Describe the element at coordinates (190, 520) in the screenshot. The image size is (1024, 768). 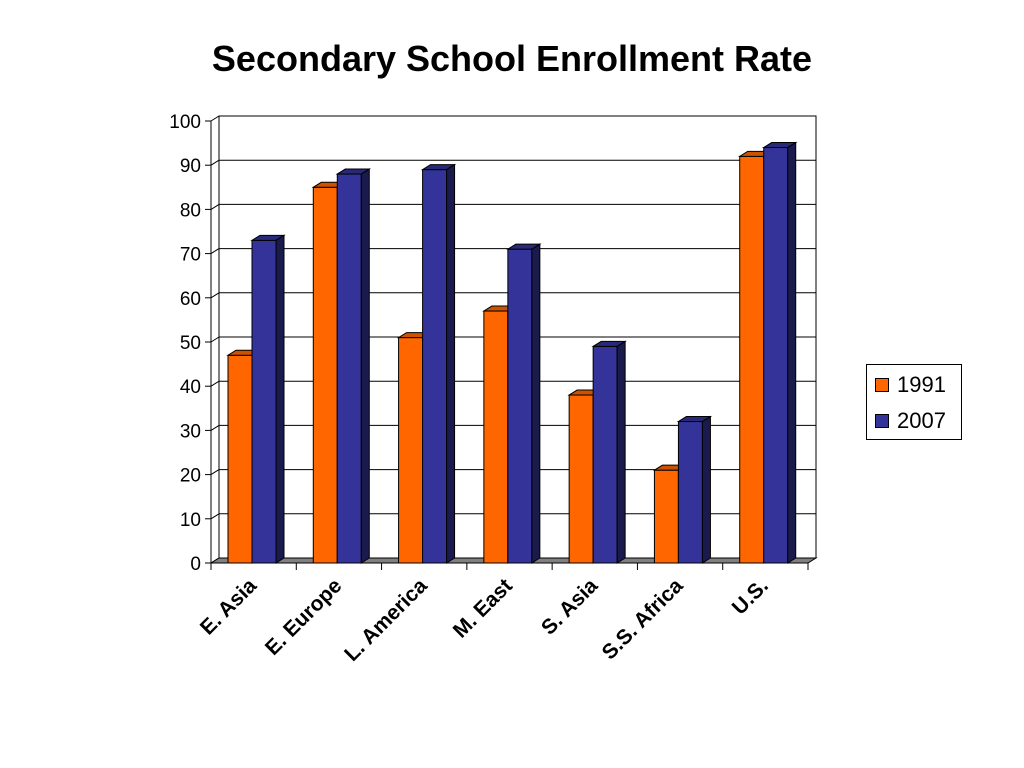
I see `y-tick-label: 10` at that location.